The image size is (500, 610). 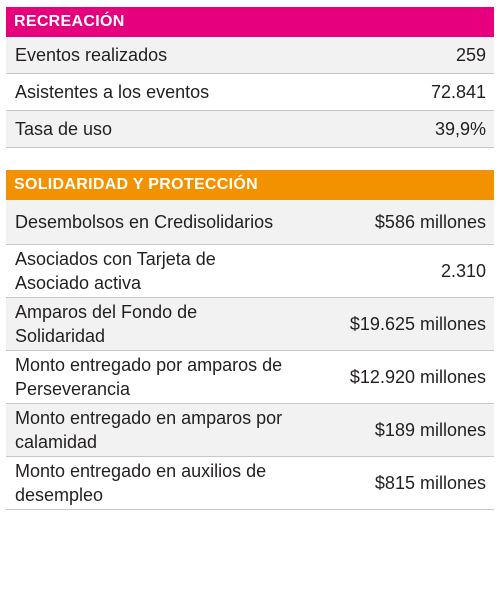 I want to click on table-row-asistentes: Asistentes a los eventos 72.841, so click(x=250, y=92).